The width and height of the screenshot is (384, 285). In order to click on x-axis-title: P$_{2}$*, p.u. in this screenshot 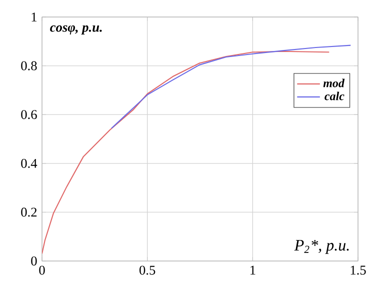, I will do `click(321, 247)`.